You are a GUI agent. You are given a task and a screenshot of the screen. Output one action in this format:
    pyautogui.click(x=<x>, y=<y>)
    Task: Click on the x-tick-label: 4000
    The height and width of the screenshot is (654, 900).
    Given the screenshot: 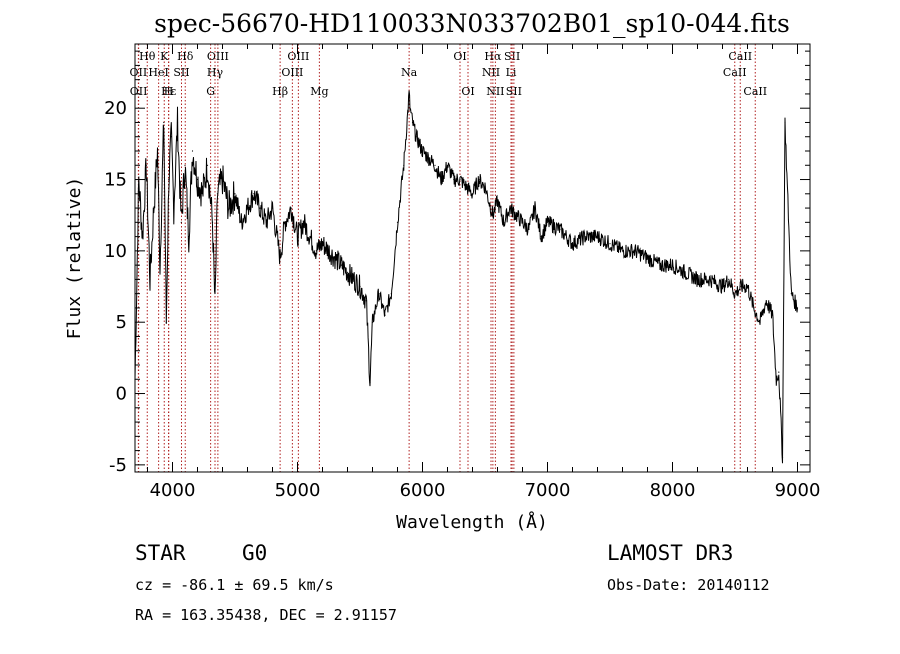 What is the action you would take?
    pyautogui.click(x=173, y=490)
    